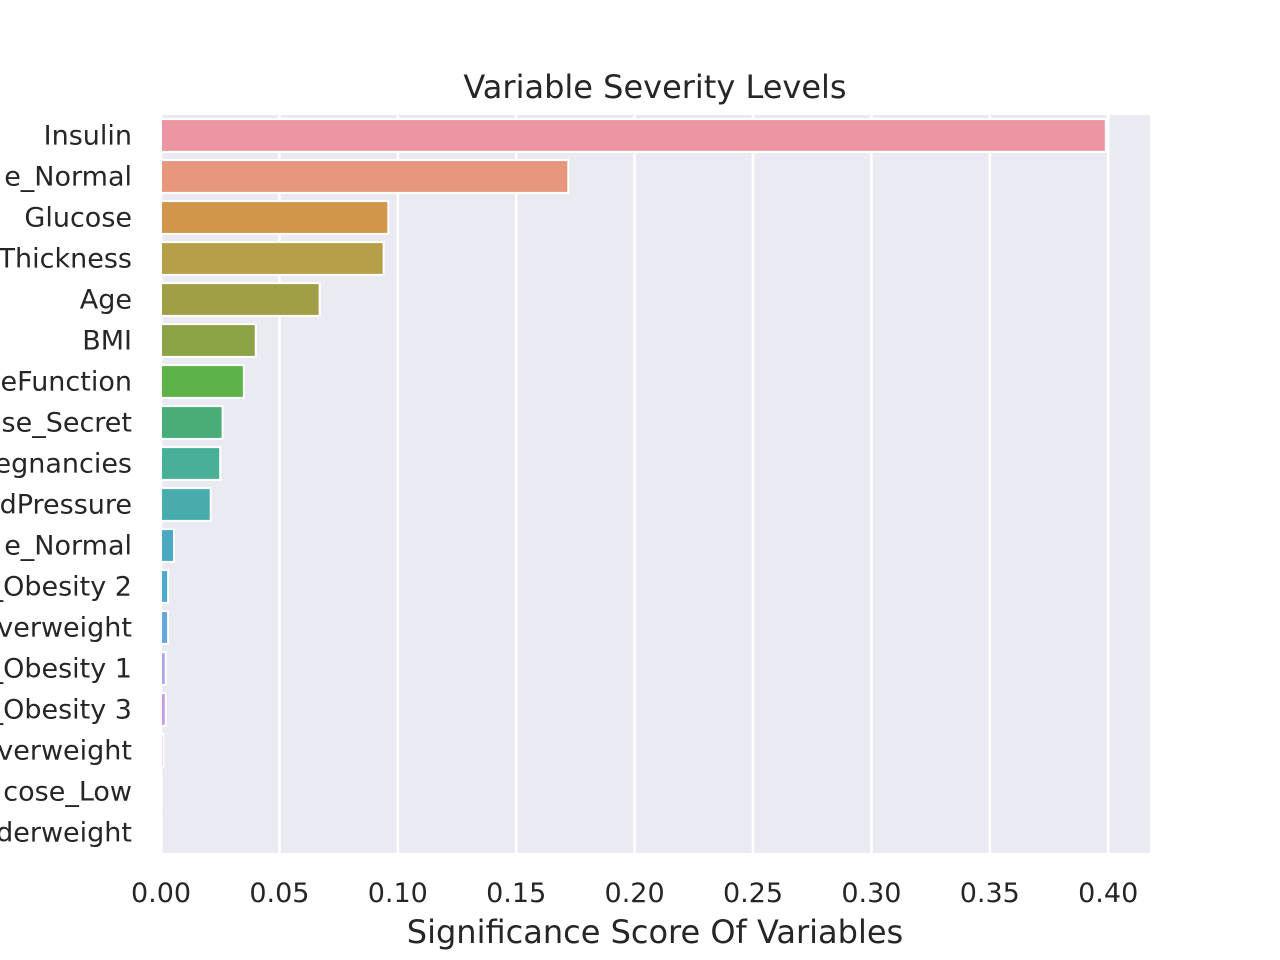 The height and width of the screenshot is (960, 1280). Describe the element at coordinates (107, 341) in the screenshot. I see `y-tick-label: BMI` at that location.